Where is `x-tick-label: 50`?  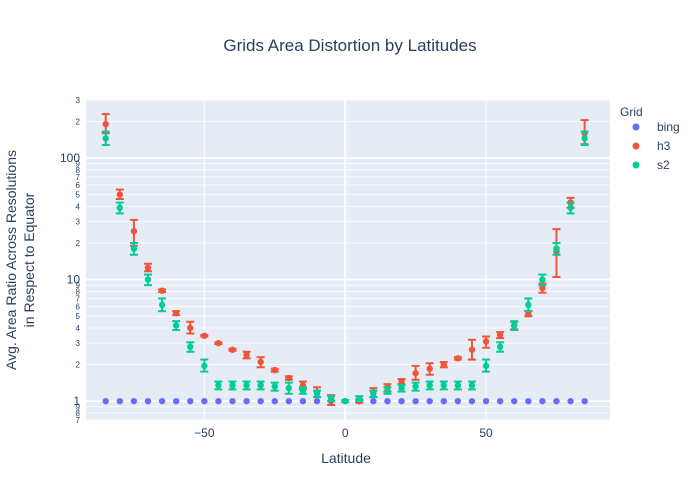
x-tick-label: 50 is located at coordinates (486, 433).